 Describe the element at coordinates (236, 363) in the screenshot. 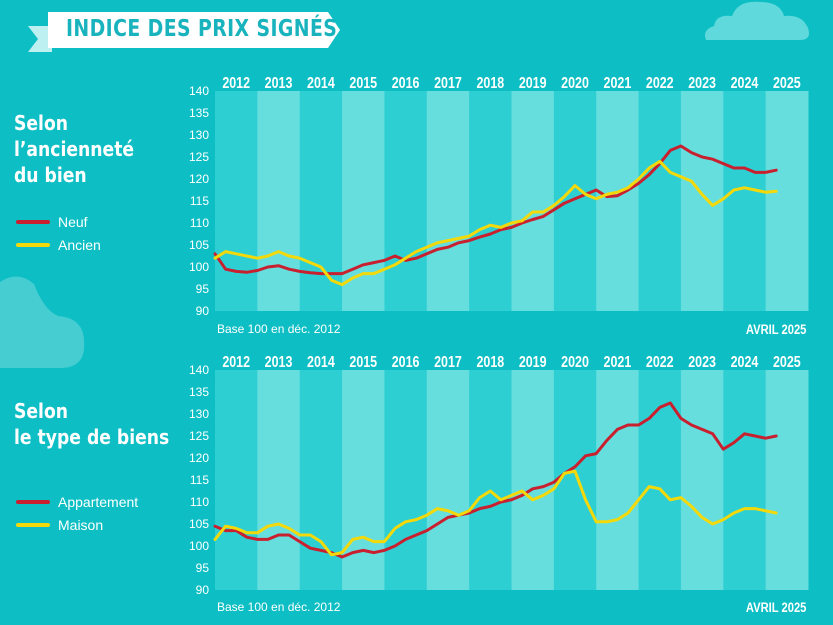

I see `x-tick-label: 2012` at that location.